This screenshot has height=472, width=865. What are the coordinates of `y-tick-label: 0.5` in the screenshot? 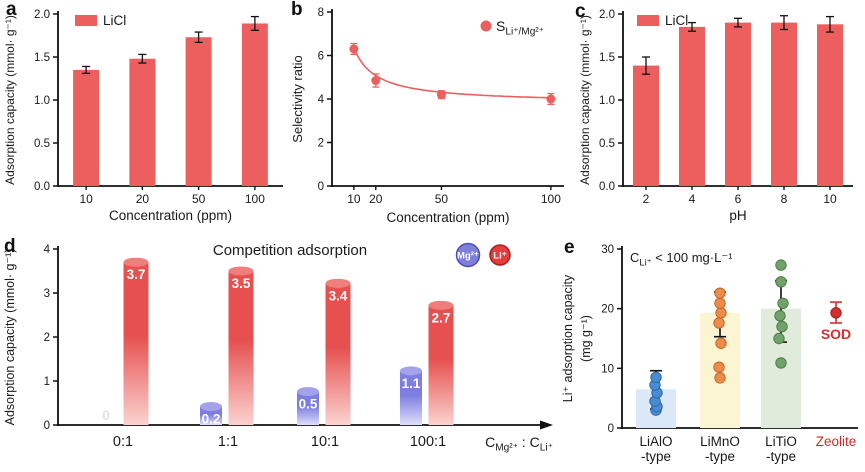 It's located at (42, 144).